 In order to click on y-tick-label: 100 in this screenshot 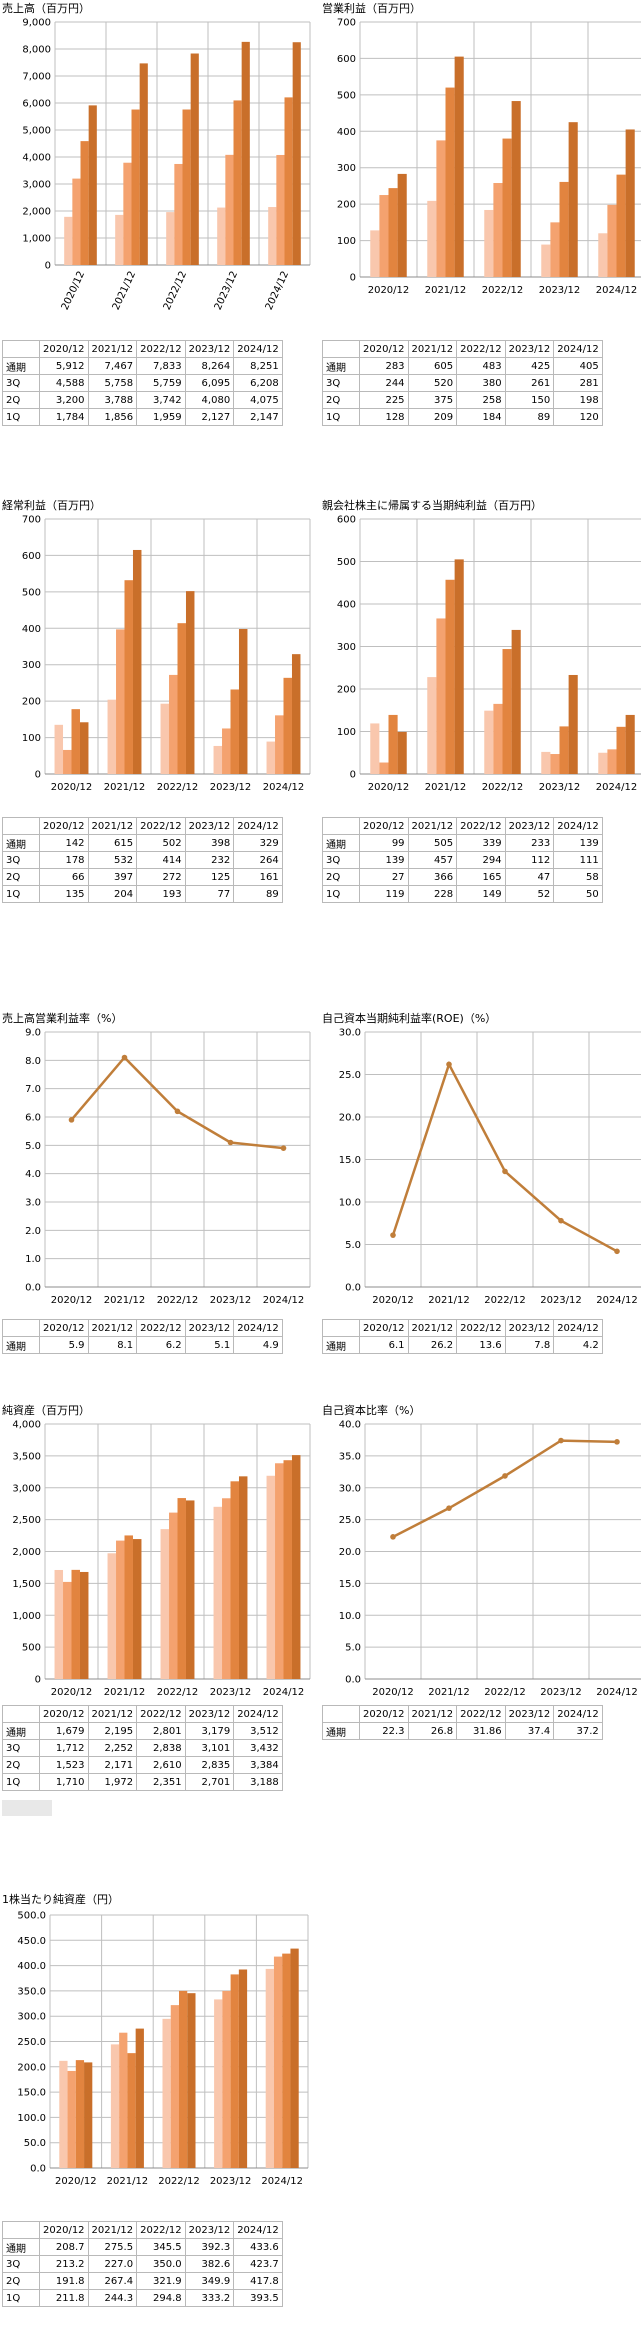, I will do `click(346, 732)`.